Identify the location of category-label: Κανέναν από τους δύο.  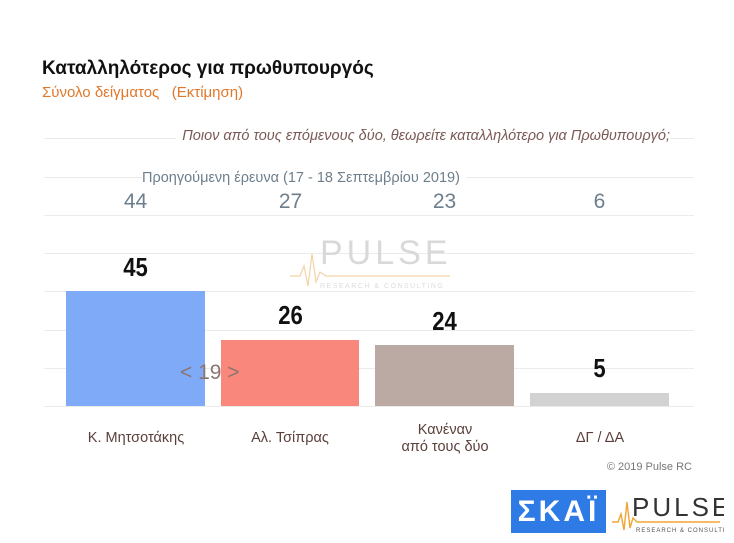
(445, 439).